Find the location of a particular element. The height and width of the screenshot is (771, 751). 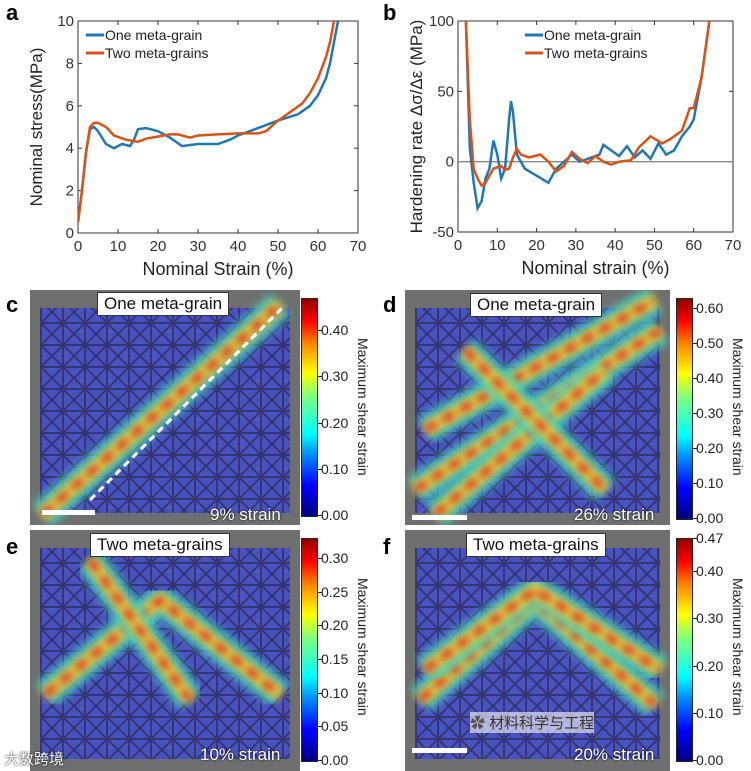

colorbar-tick-label: 0.47 is located at coordinates (707, 538).